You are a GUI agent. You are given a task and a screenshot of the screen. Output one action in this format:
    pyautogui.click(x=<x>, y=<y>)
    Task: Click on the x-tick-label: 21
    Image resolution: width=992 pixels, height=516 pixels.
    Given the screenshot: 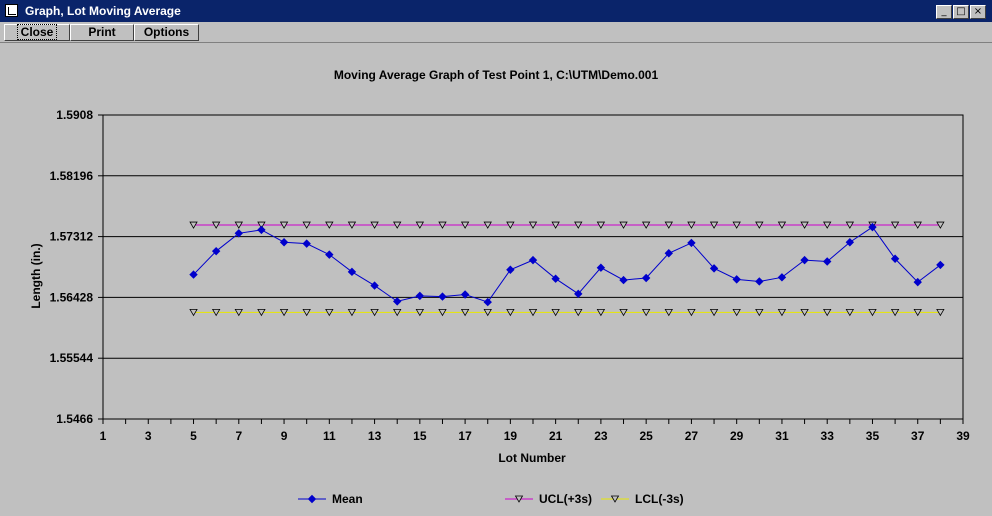 What is the action you would take?
    pyautogui.click(x=556, y=436)
    